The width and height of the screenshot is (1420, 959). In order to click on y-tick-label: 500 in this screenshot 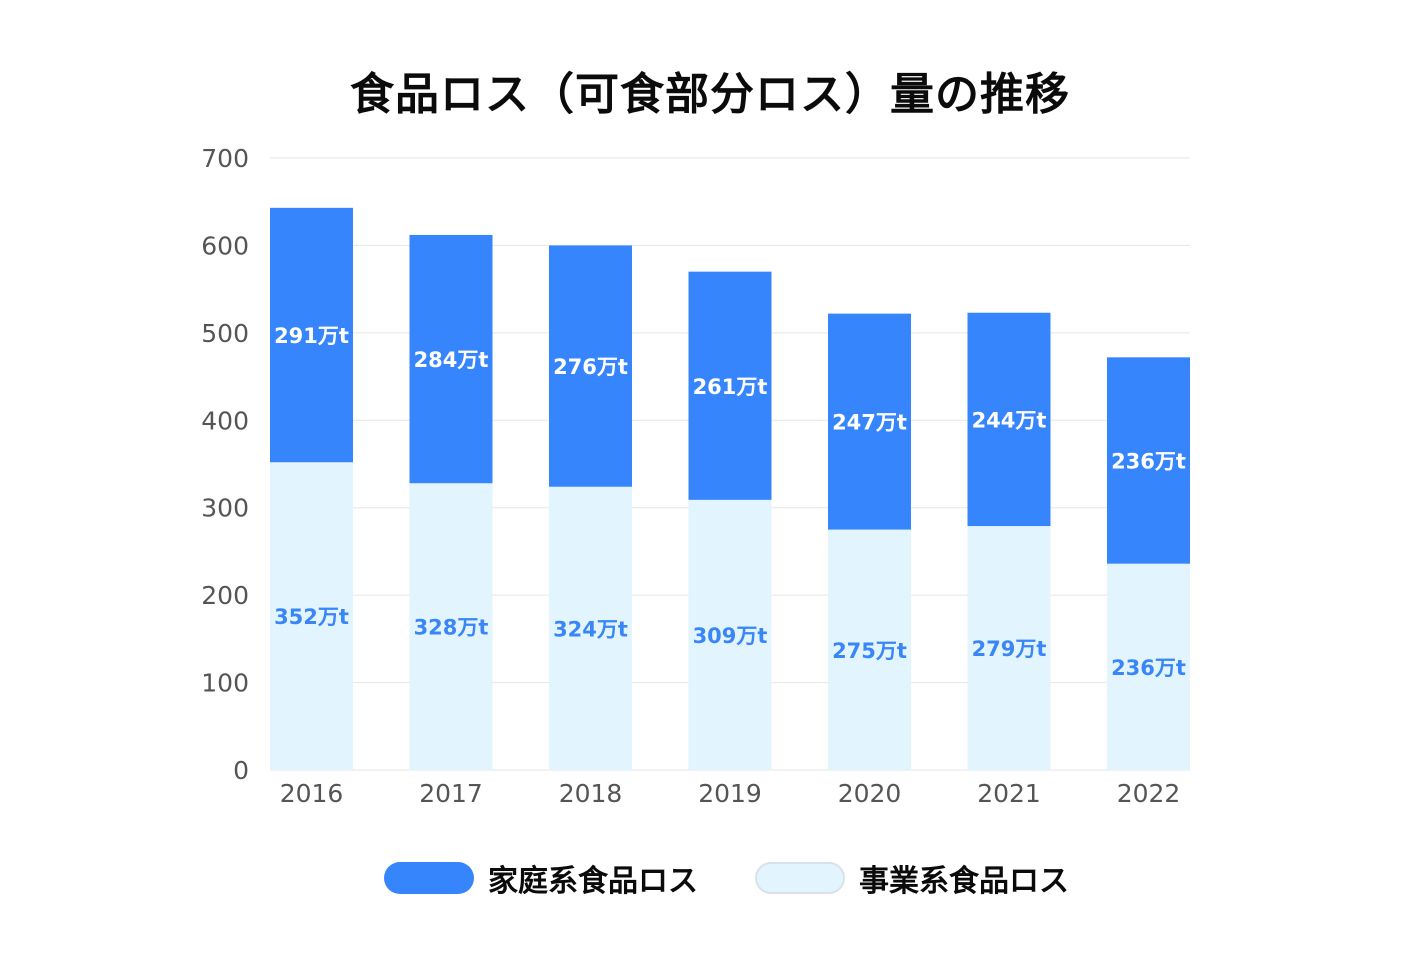, I will do `click(225, 333)`.